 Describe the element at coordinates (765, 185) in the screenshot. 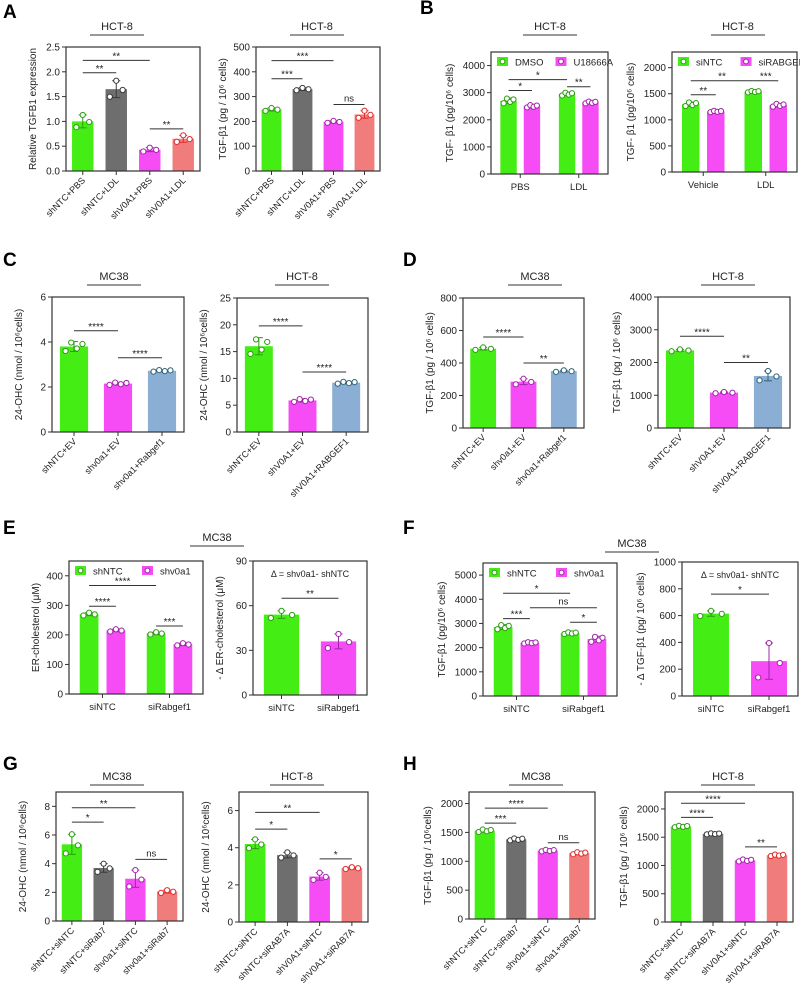

I see `x-group-label: LDL` at that location.